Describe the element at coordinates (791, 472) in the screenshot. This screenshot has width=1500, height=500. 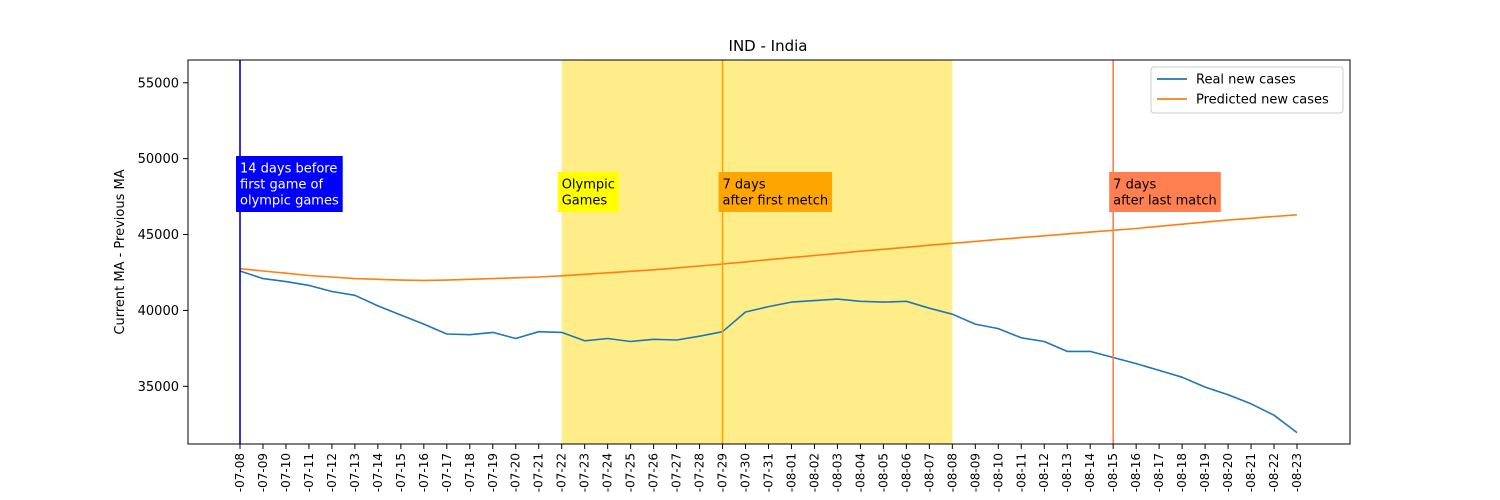
I see `x-tick-label: -08-01` at that location.